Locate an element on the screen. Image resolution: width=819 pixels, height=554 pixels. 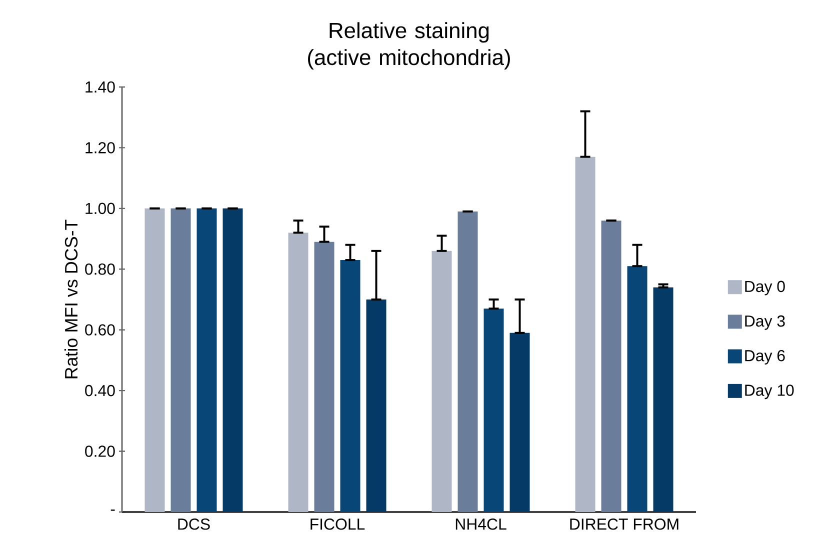
y-tick-label: 1.20 is located at coordinates (100, 148).